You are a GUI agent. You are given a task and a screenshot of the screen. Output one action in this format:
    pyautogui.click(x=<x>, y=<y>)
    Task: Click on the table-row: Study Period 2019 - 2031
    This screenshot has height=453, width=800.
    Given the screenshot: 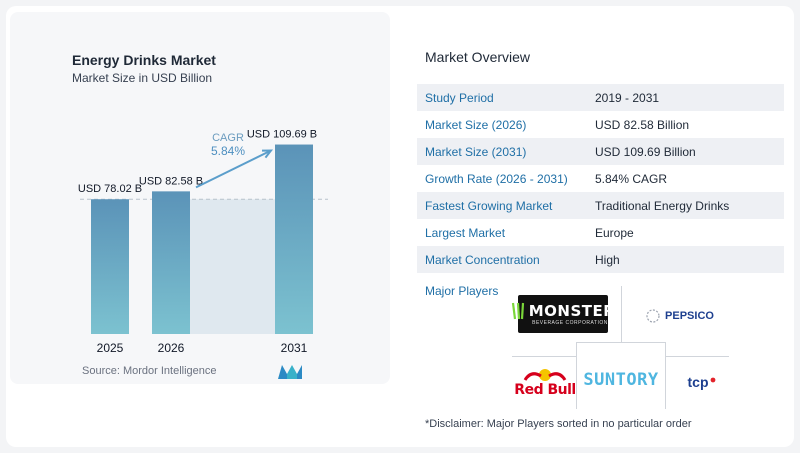 What is the action you would take?
    pyautogui.click(x=600, y=97)
    